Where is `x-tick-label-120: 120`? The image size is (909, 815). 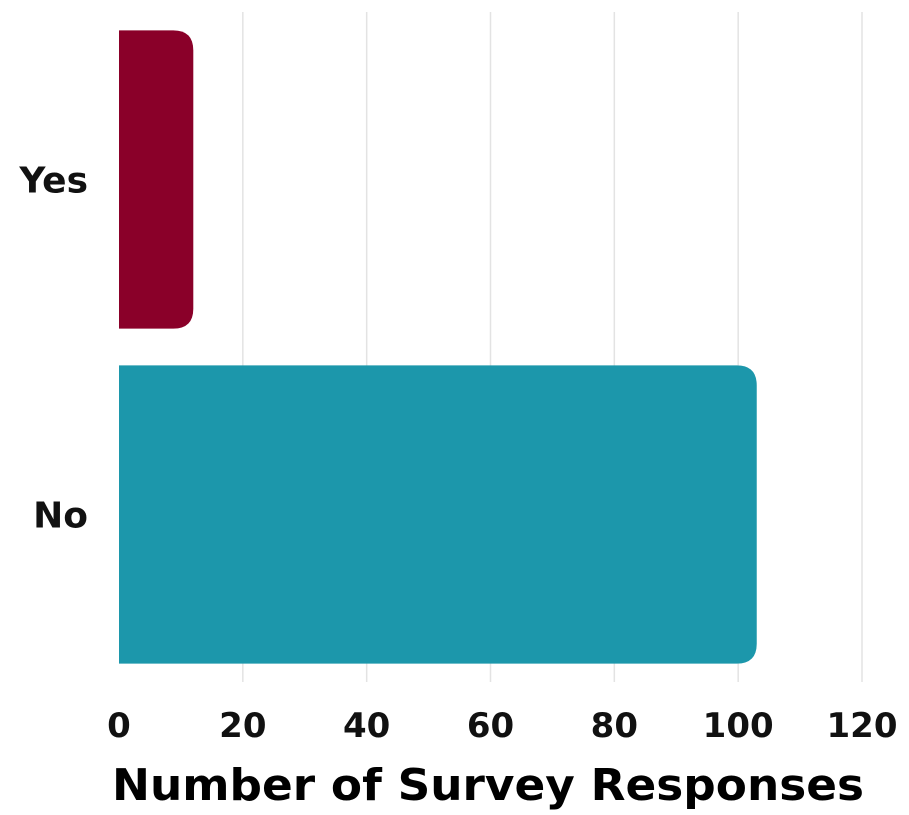
x-tick-label-120: 120 is located at coordinates (862, 726).